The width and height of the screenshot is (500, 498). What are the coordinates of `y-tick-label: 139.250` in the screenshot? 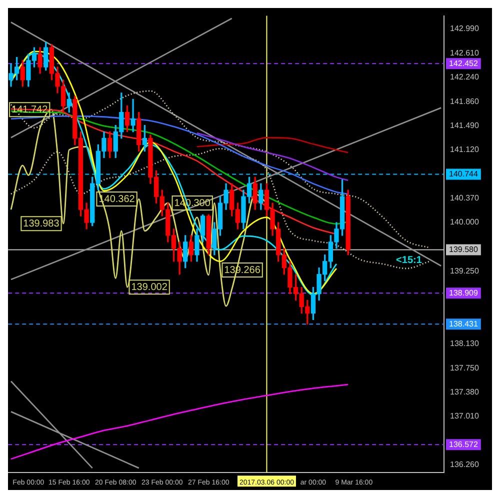 It's located at (465, 271).